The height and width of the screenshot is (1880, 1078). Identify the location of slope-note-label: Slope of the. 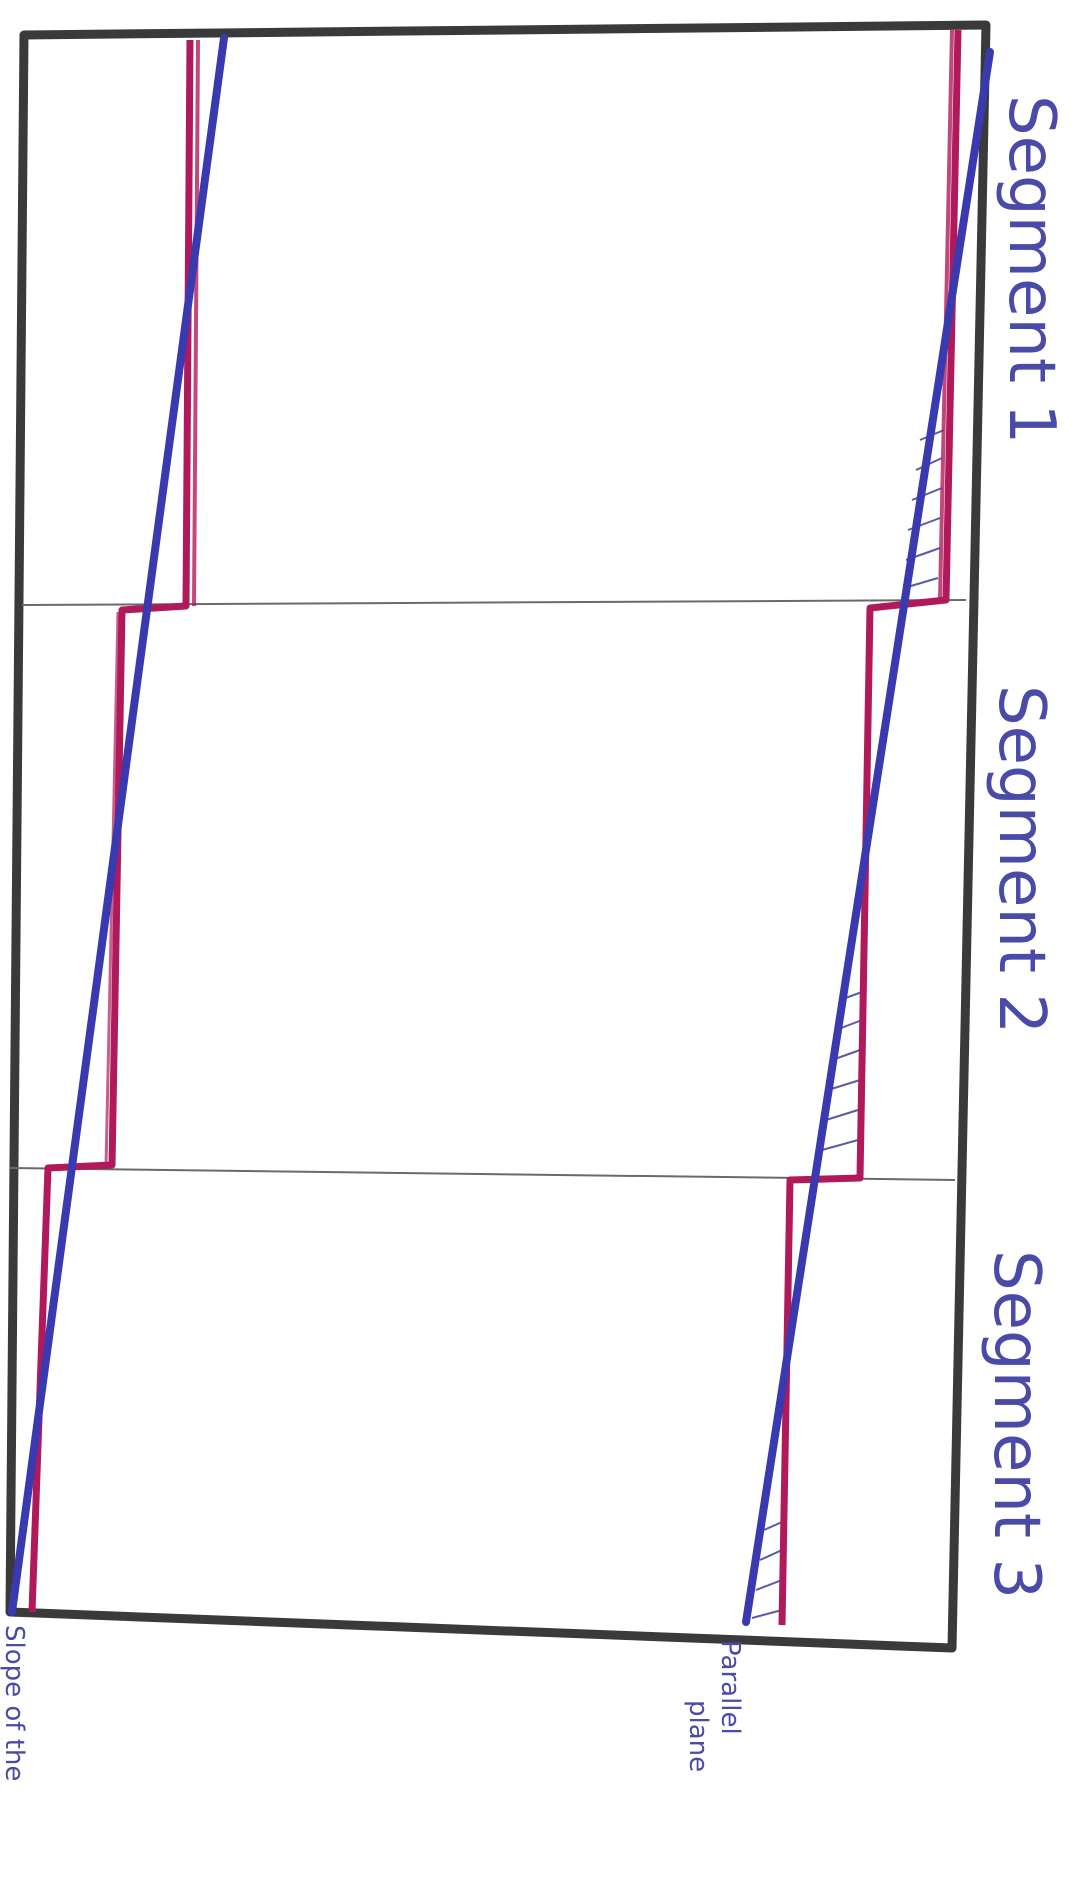
(14, 1703).